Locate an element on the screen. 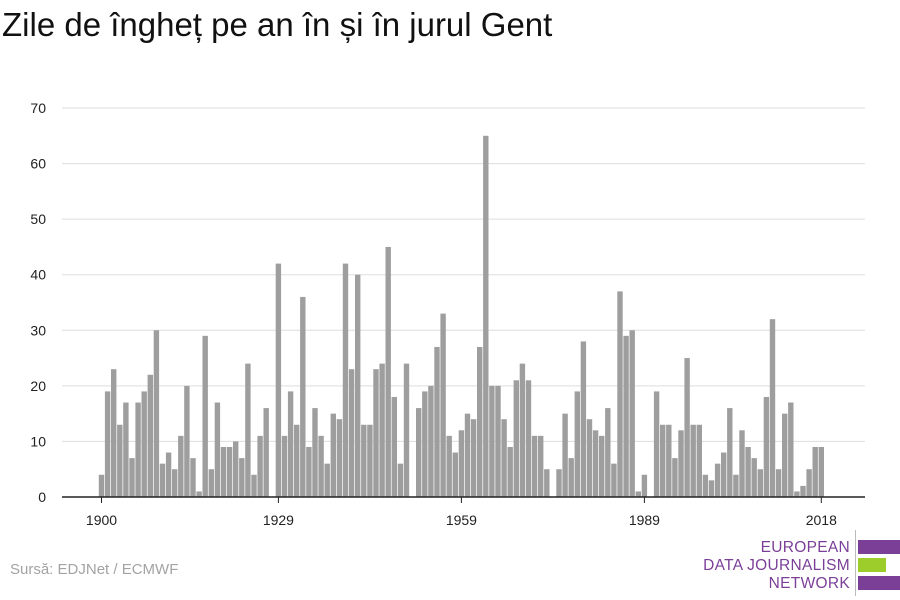 This screenshot has height=600, width=900. bar-1920 is located at coordinates (223, 471).